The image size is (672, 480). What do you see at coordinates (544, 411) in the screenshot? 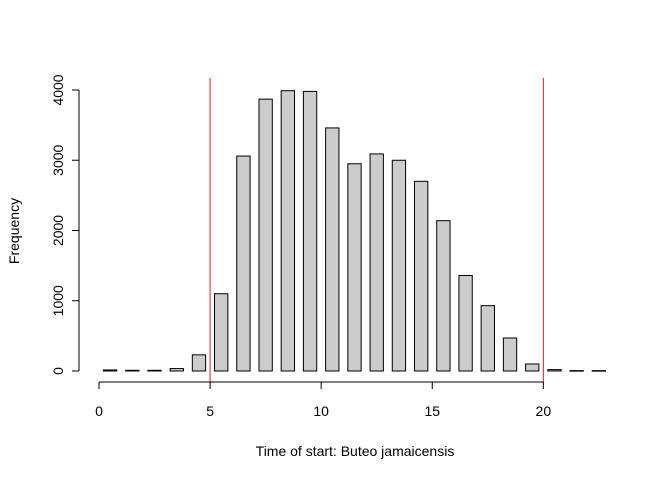
I see `x-tick-label: 20` at bounding box center [544, 411].